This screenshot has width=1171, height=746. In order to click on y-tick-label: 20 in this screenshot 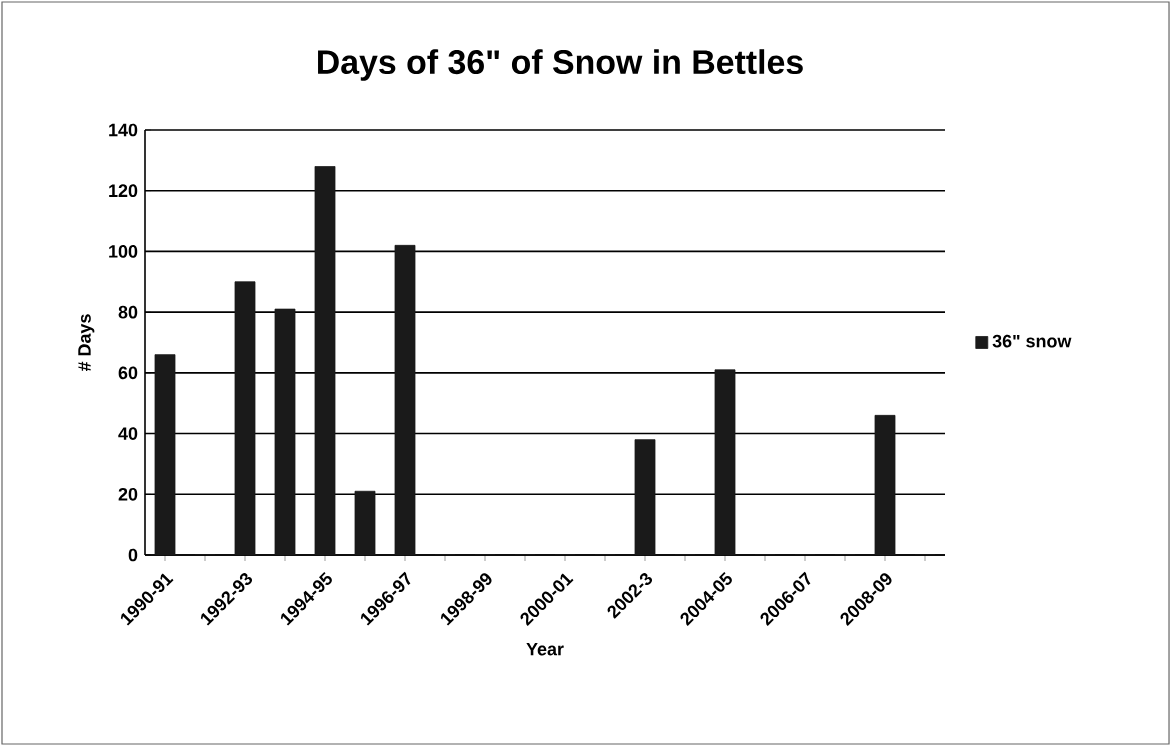, I will do `click(128, 494)`.